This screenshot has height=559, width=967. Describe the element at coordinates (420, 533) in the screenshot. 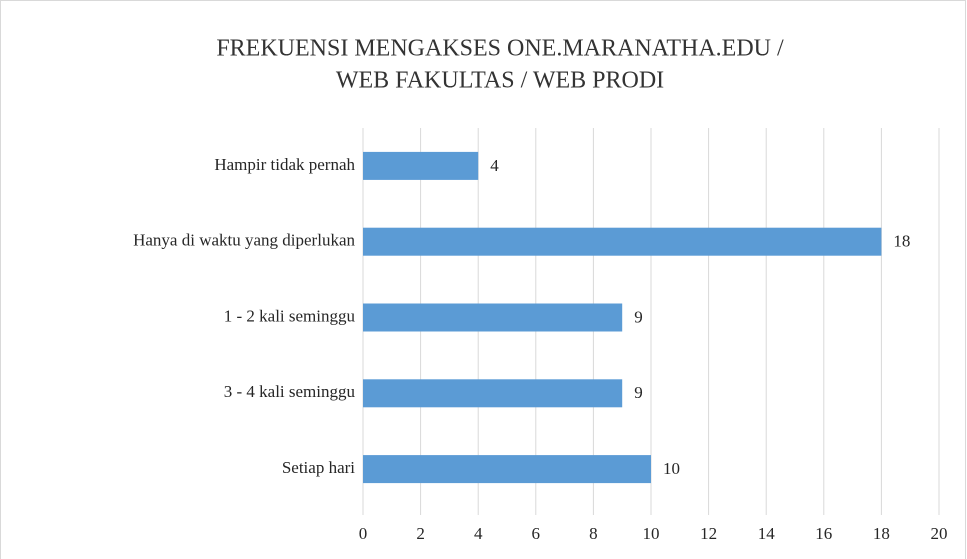

I see `x-tick-label: 2` at that location.